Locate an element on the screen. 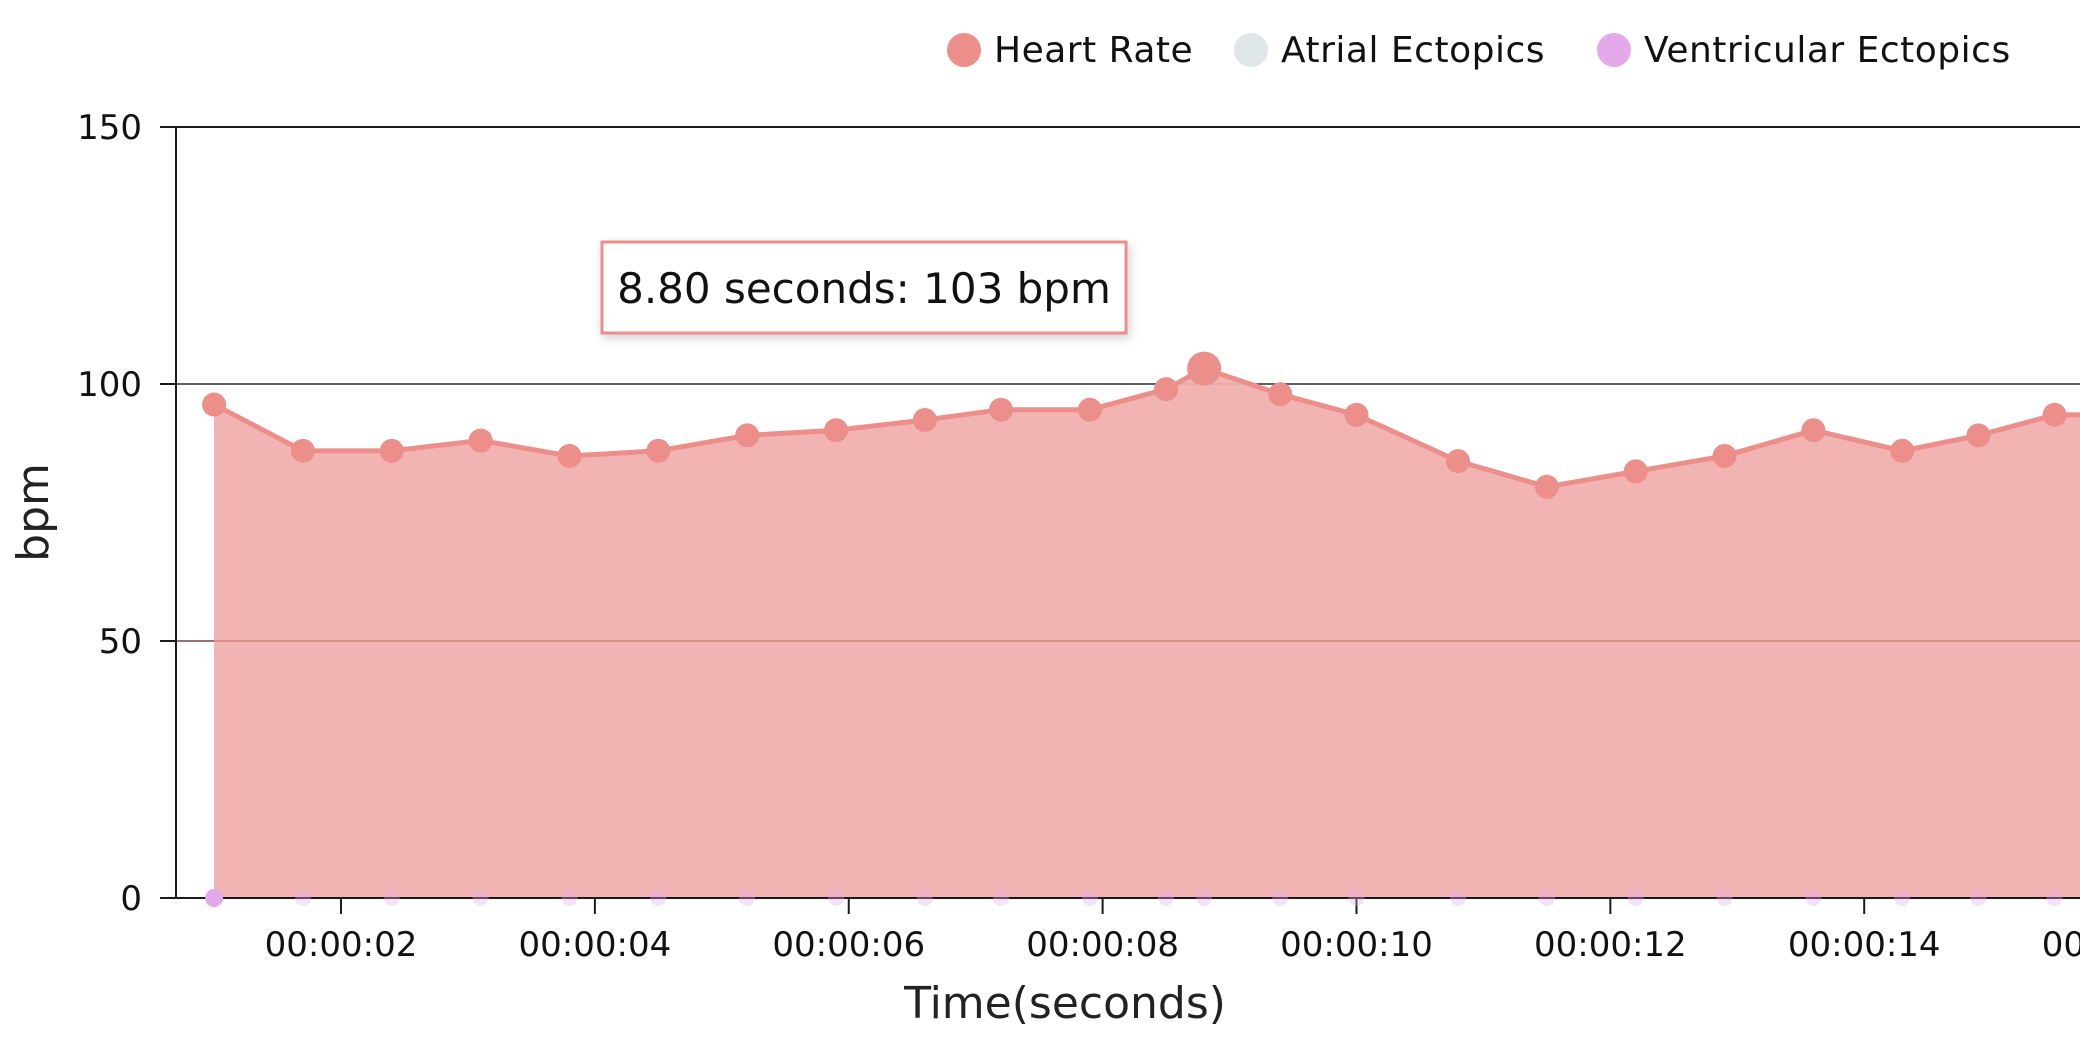  y-tick-label: 0 is located at coordinates (131, 899).